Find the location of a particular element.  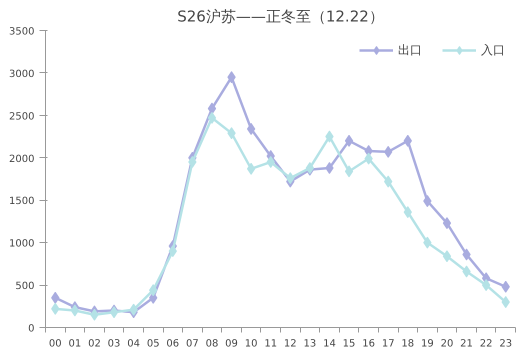

y-tick-label: 3500 is located at coordinates (22, 32).